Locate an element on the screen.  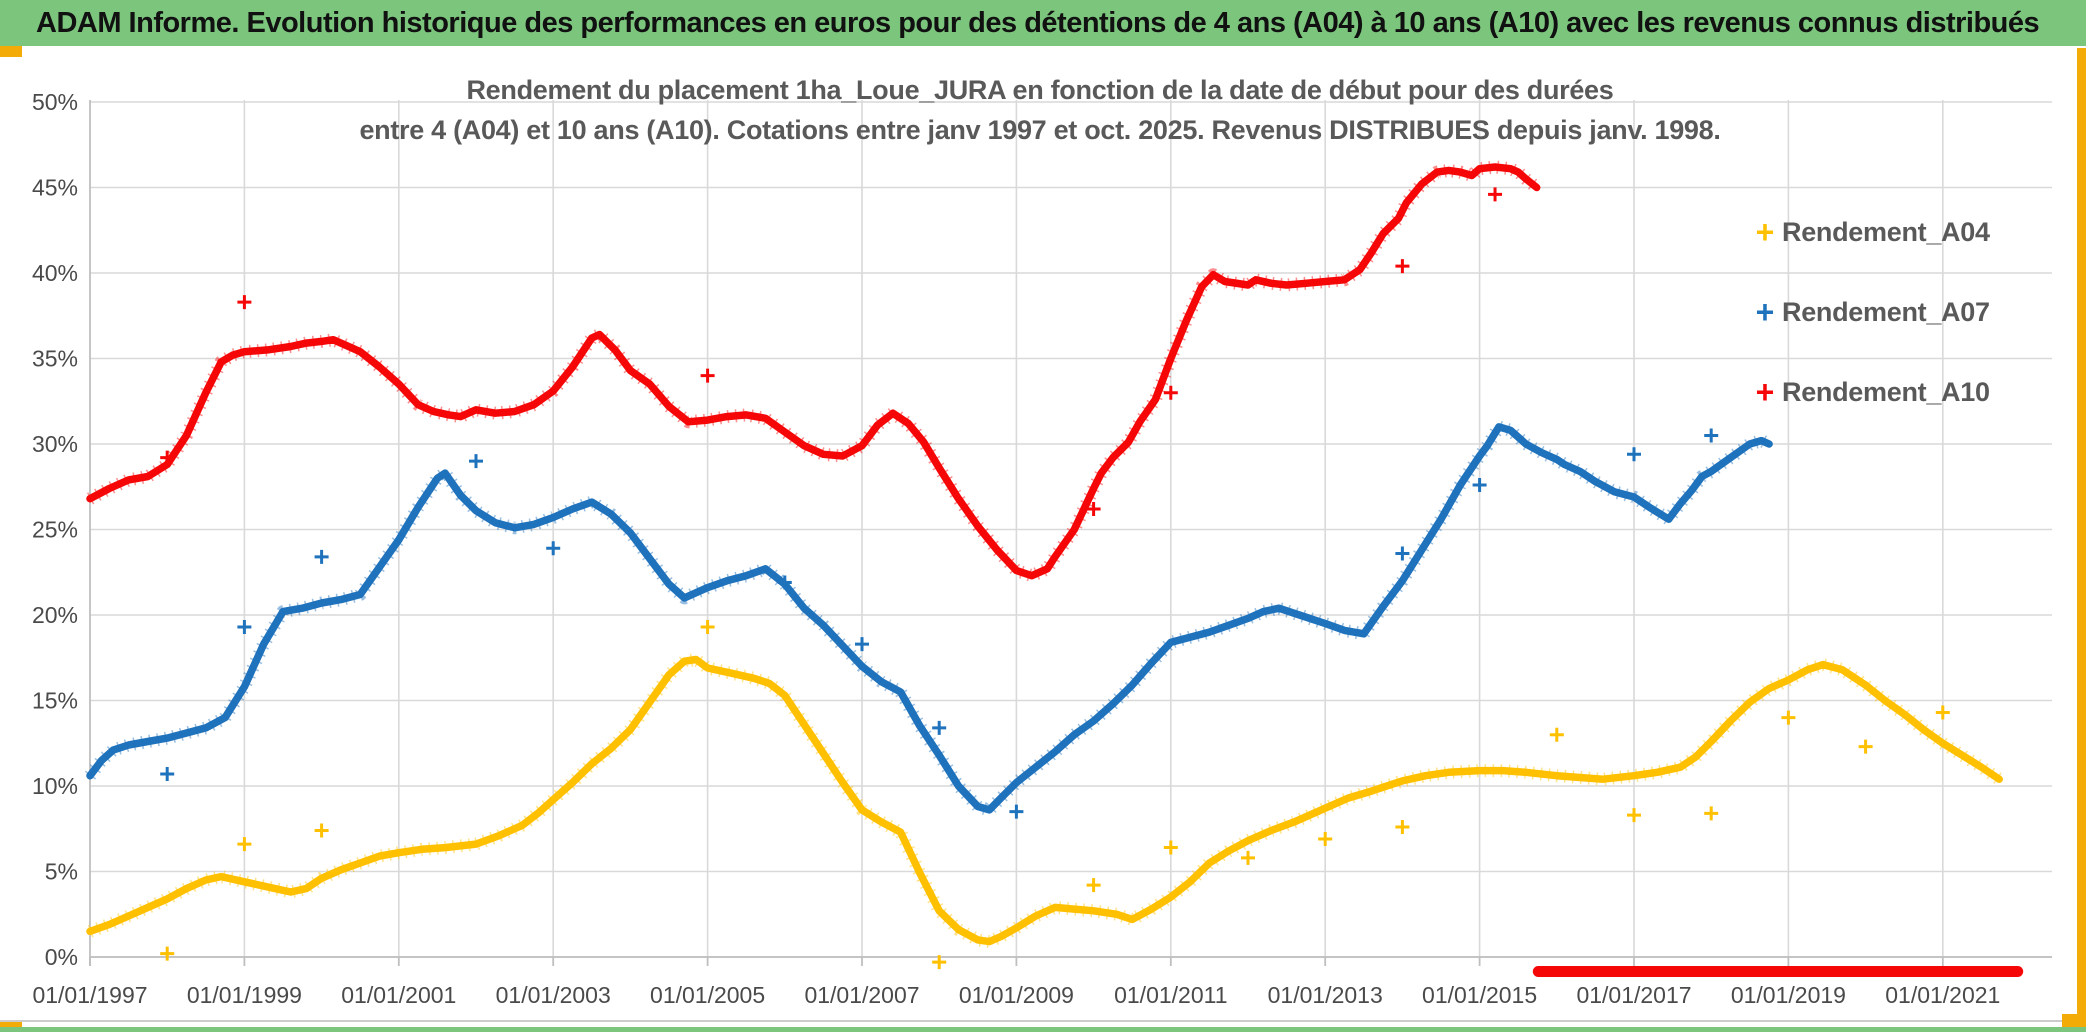
legend-item-rendement_a10: + Rendement_A10 is located at coordinates (1869, 392).